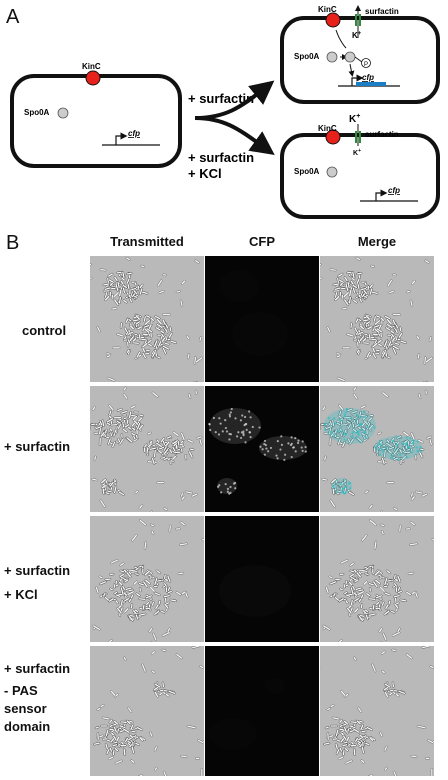  I want to click on micrograph-control-transmitted, so click(147, 319).